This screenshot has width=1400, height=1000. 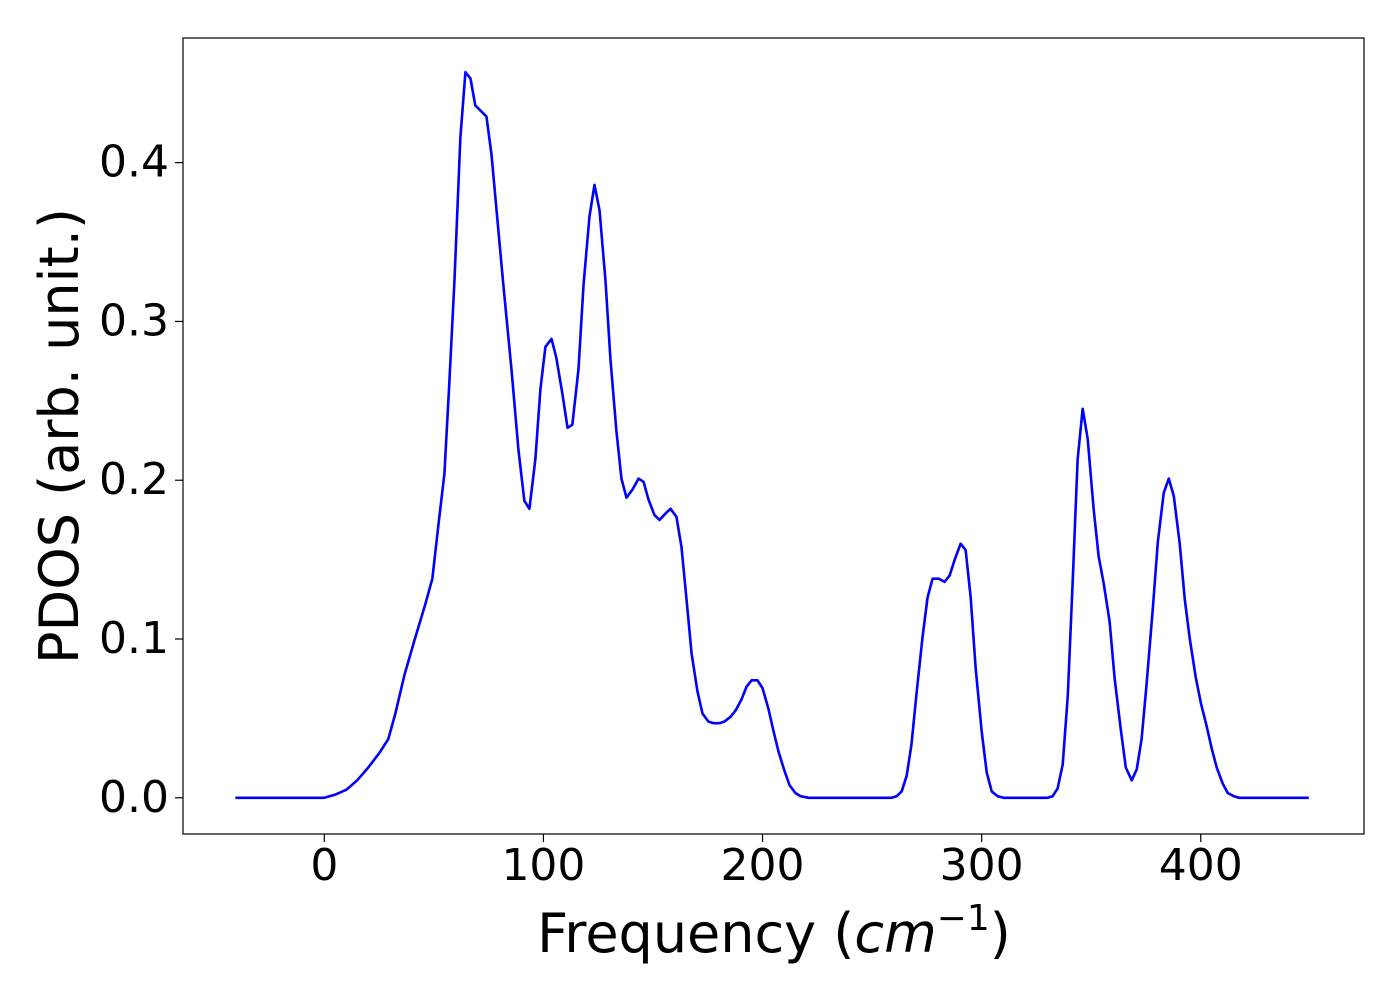 What do you see at coordinates (695, 933) in the screenshot?
I see `x-label-text: Frequency (` at bounding box center [695, 933].